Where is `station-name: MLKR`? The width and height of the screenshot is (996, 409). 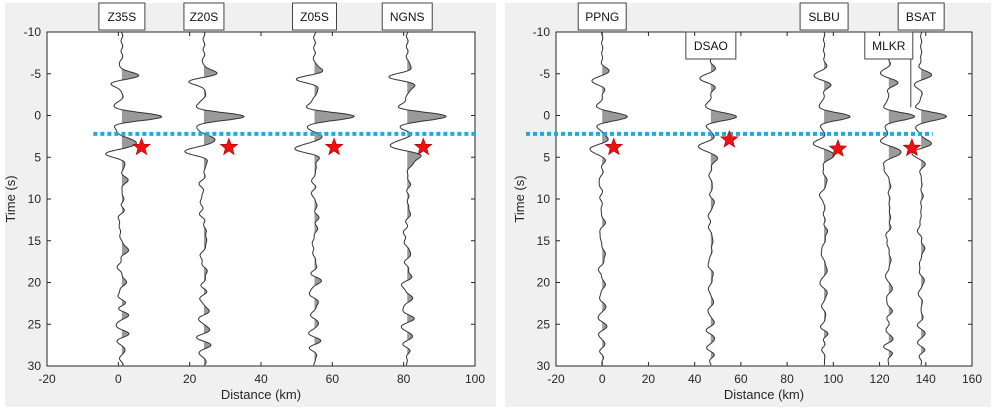 station-name: MLKR is located at coordinates (889, 46).